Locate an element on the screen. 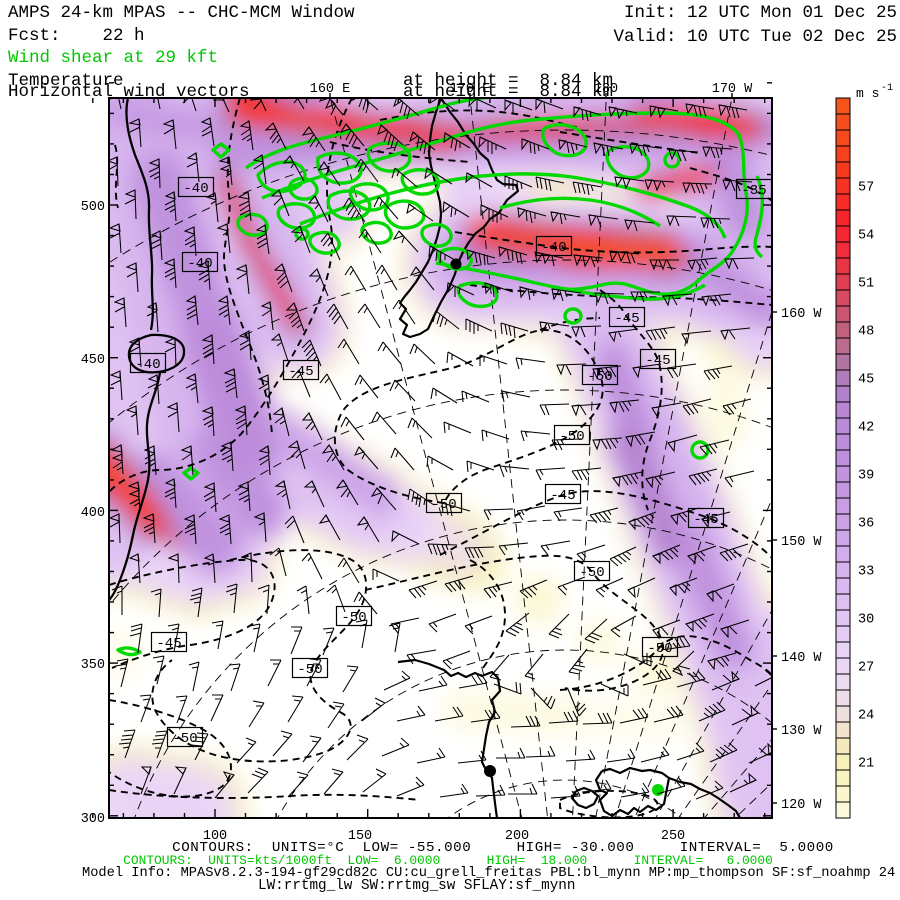 The image size is (900, 900). svg-text: Temperature is located at coordinates (66, 81).